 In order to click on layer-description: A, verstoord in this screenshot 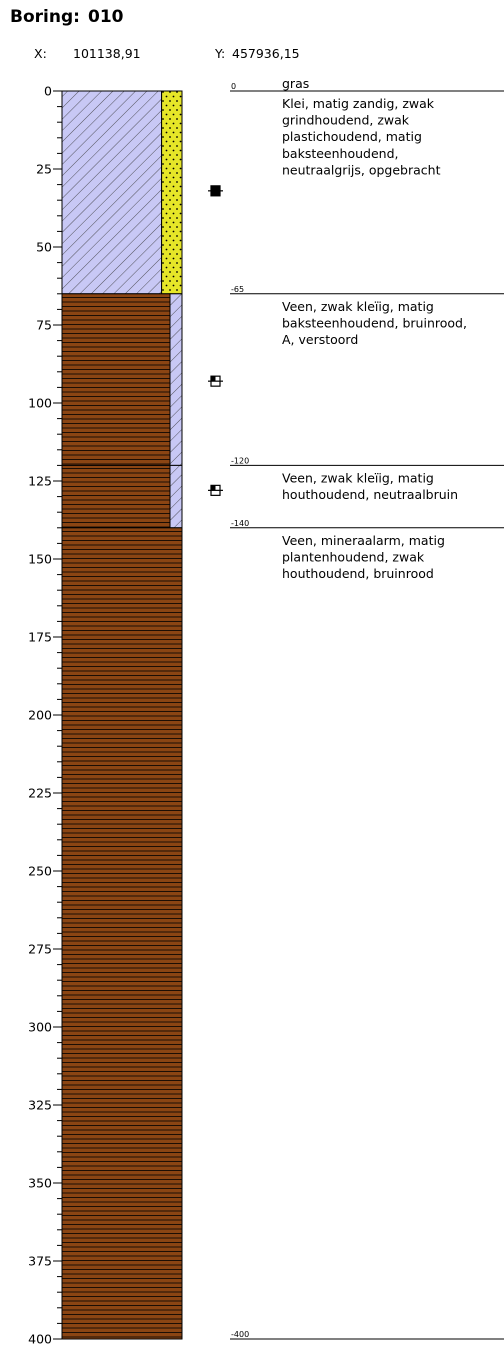, I will do `click(320, 339)`.